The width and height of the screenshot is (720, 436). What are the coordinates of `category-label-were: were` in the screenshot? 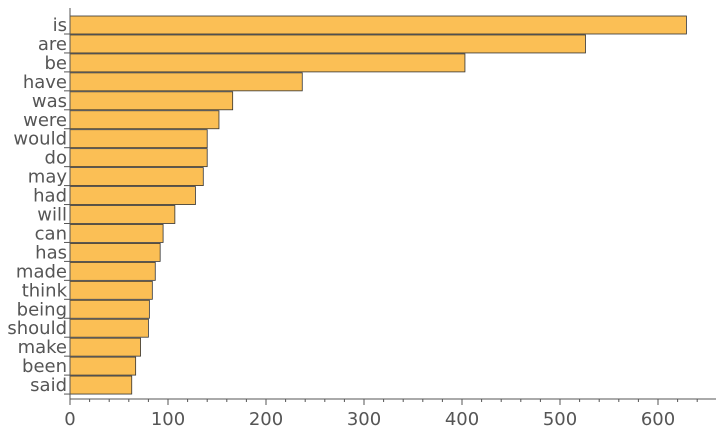 It's located at (45, 120).